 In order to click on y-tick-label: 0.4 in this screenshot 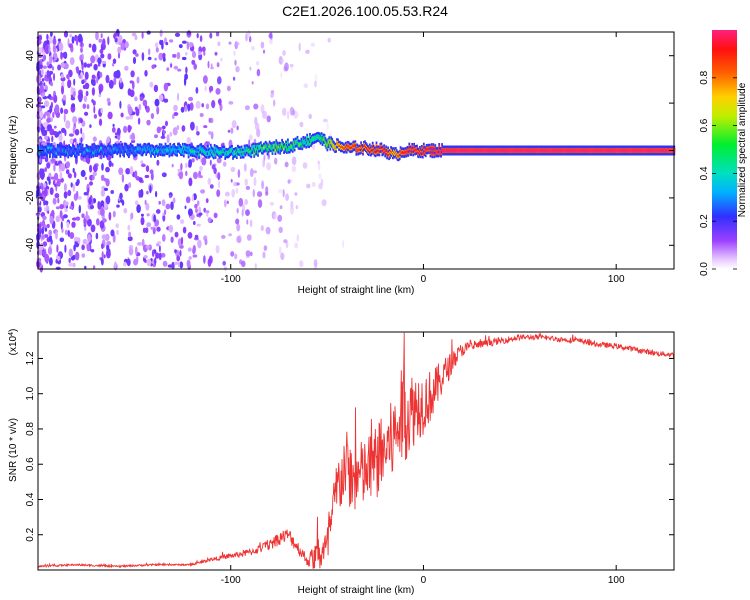, I will do `click(30, 499)`.